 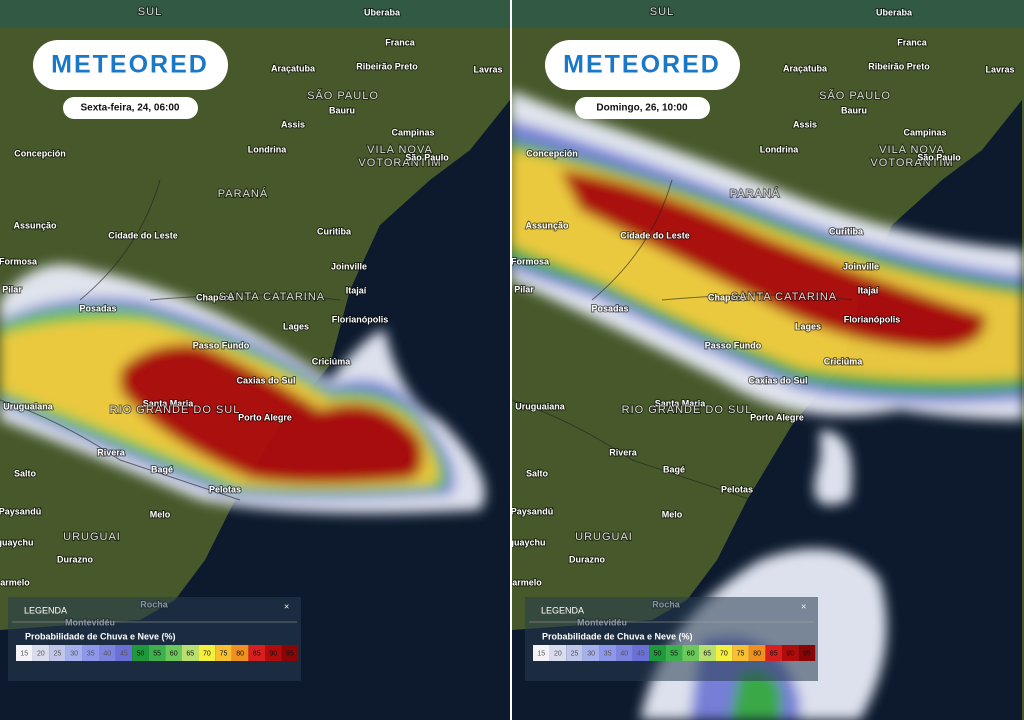 I want to click on place-label: Joinville, so click(x=349, y=266).